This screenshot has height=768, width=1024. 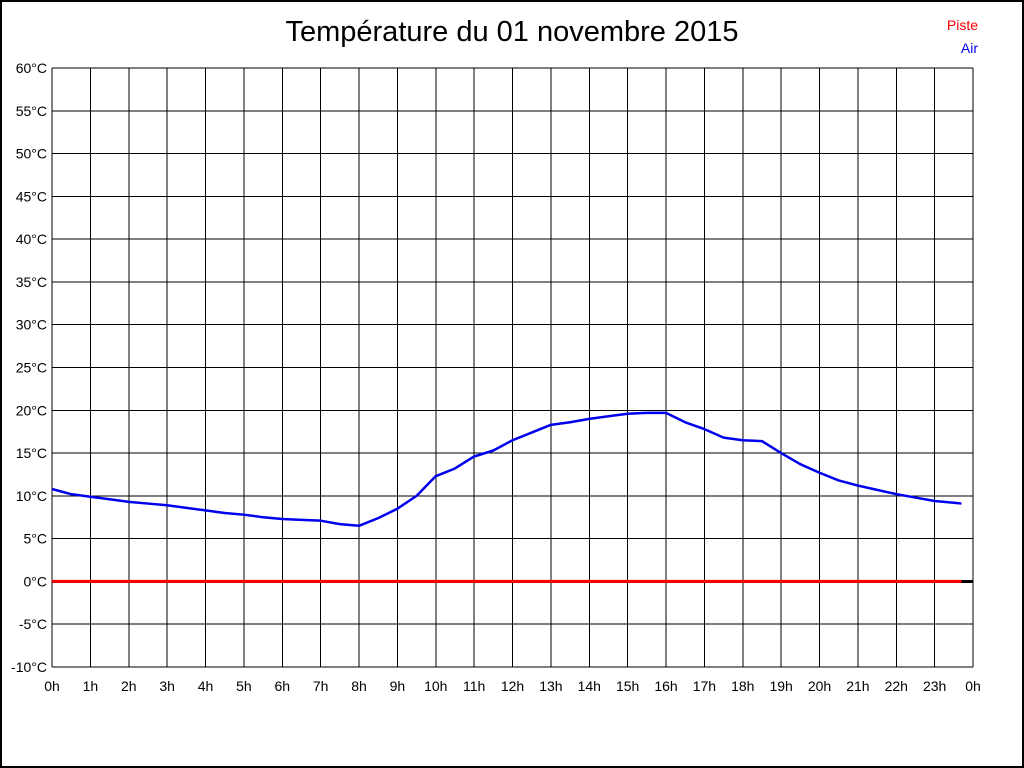 I want to click on x-axis-tick-label: 12h, so click(x=512, y=686).